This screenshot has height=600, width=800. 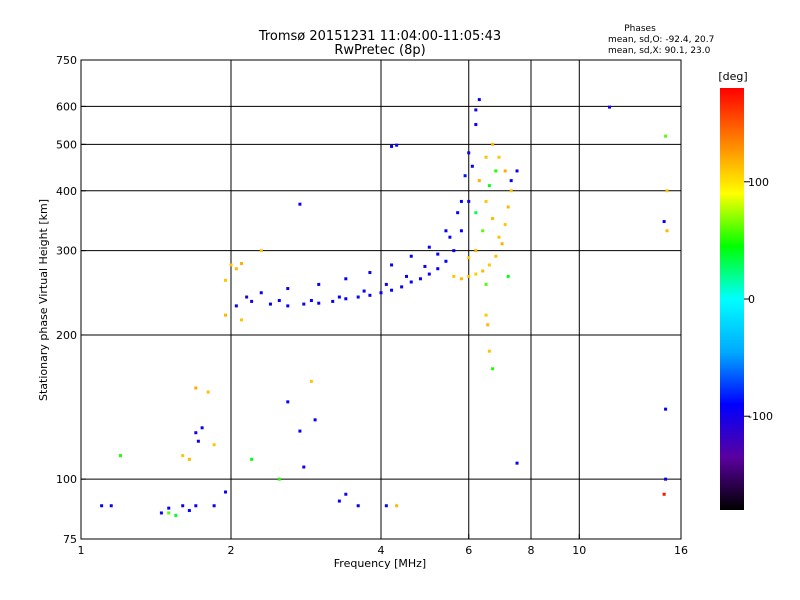 What do you see at coordinates (66, 251) in the screenshot?
I see `y-tick-label: 300` at bounding box center [66, 251].